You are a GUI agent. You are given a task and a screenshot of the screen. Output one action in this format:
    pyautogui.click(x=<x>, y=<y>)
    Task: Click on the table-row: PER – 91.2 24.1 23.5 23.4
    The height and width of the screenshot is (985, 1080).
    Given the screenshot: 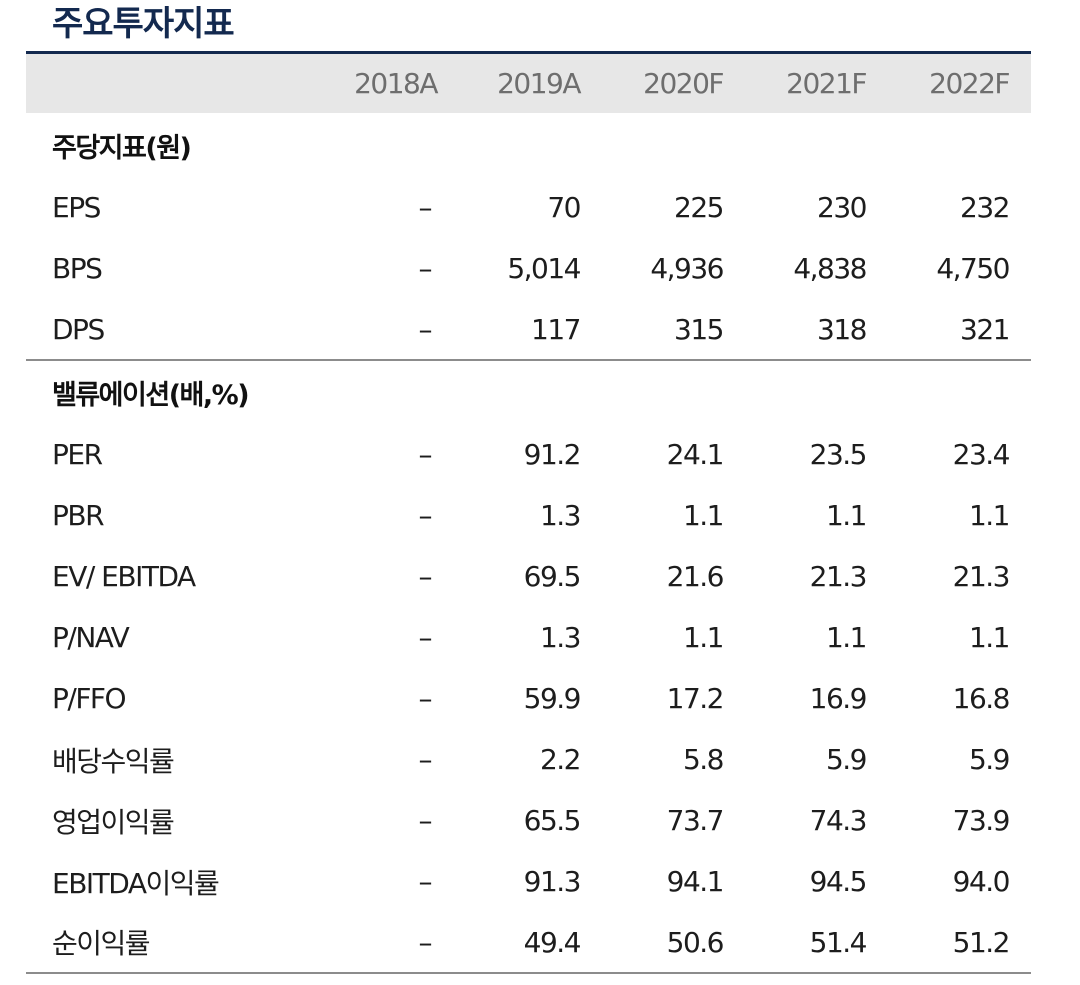 What is the action you would take?
    pyautogui.click(x=528, y=454)
    